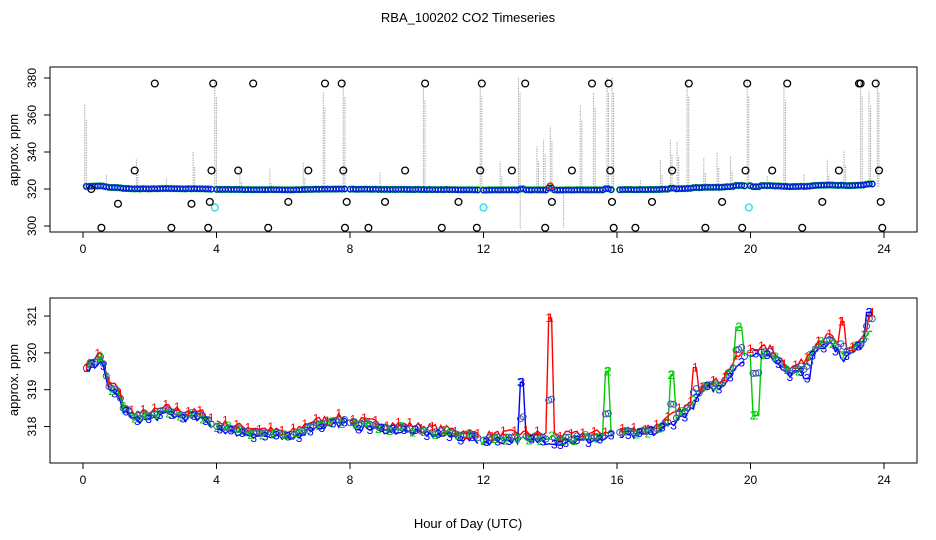  What do you see at coordinates (216, 249) in the screenshot?
I see `top-x-tick-label-4: 4` at bounding box center [216, 249].